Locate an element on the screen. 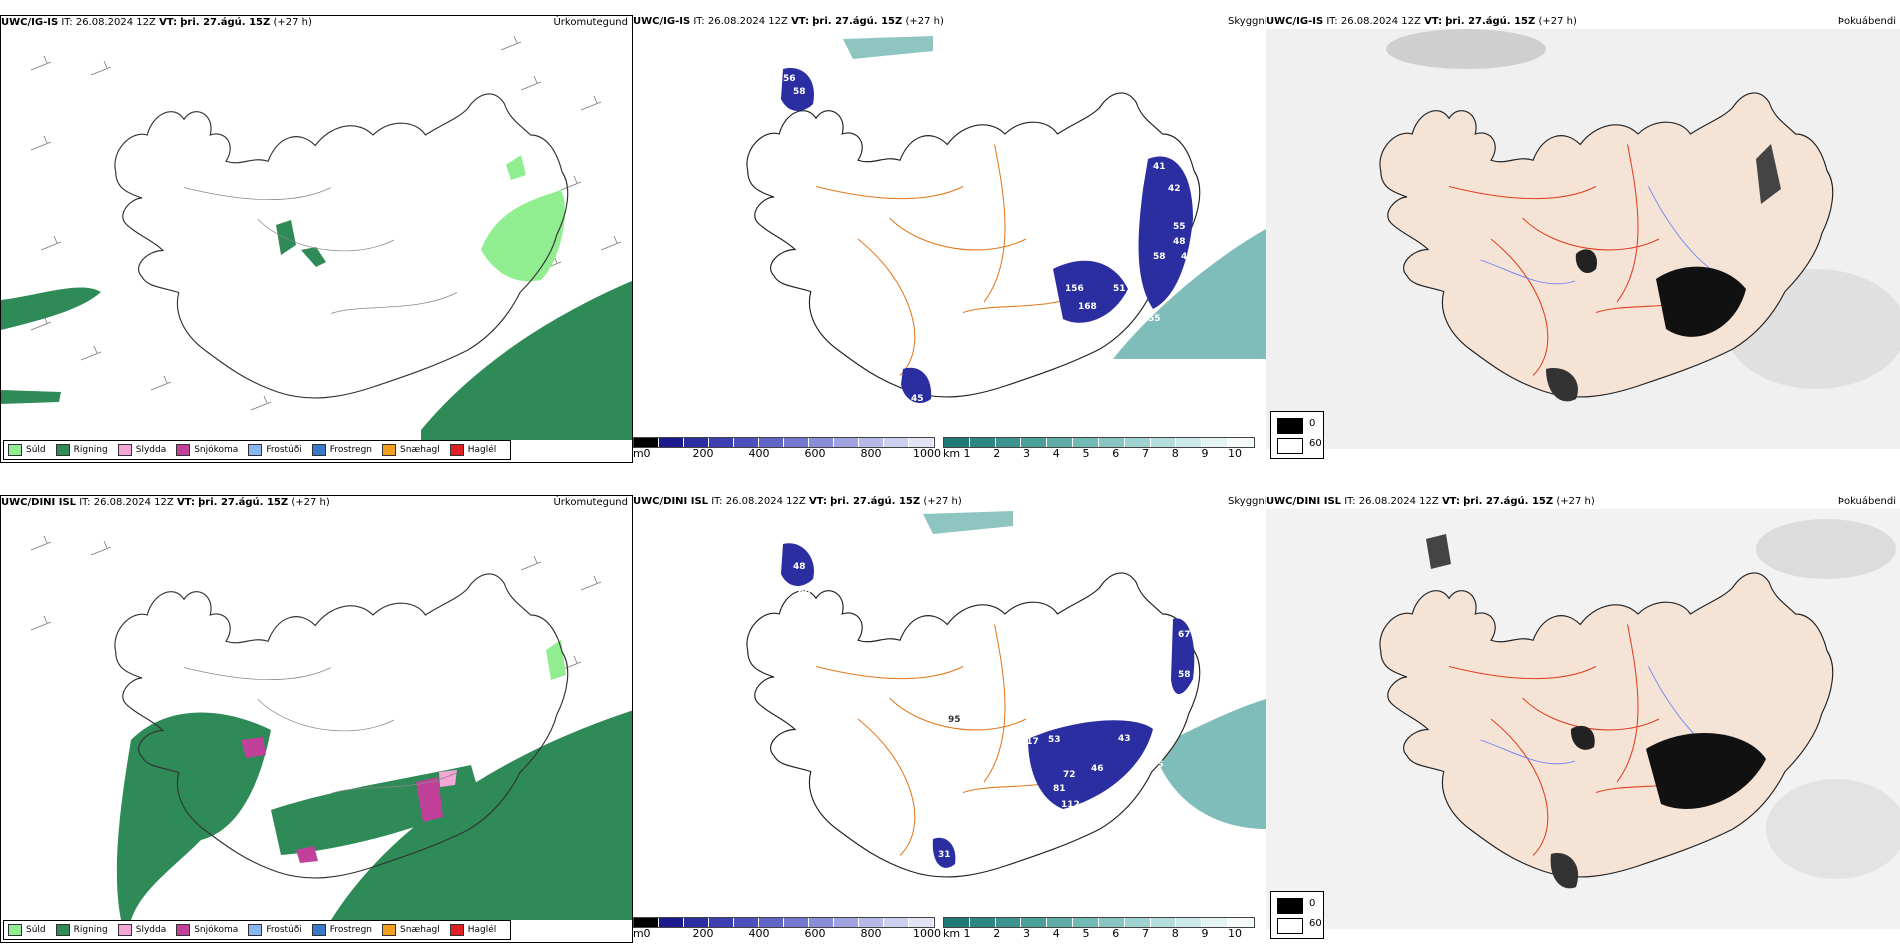 This screenshot has height=950, width=1900. value-label: 67 is located at coordinates (1184, 635).